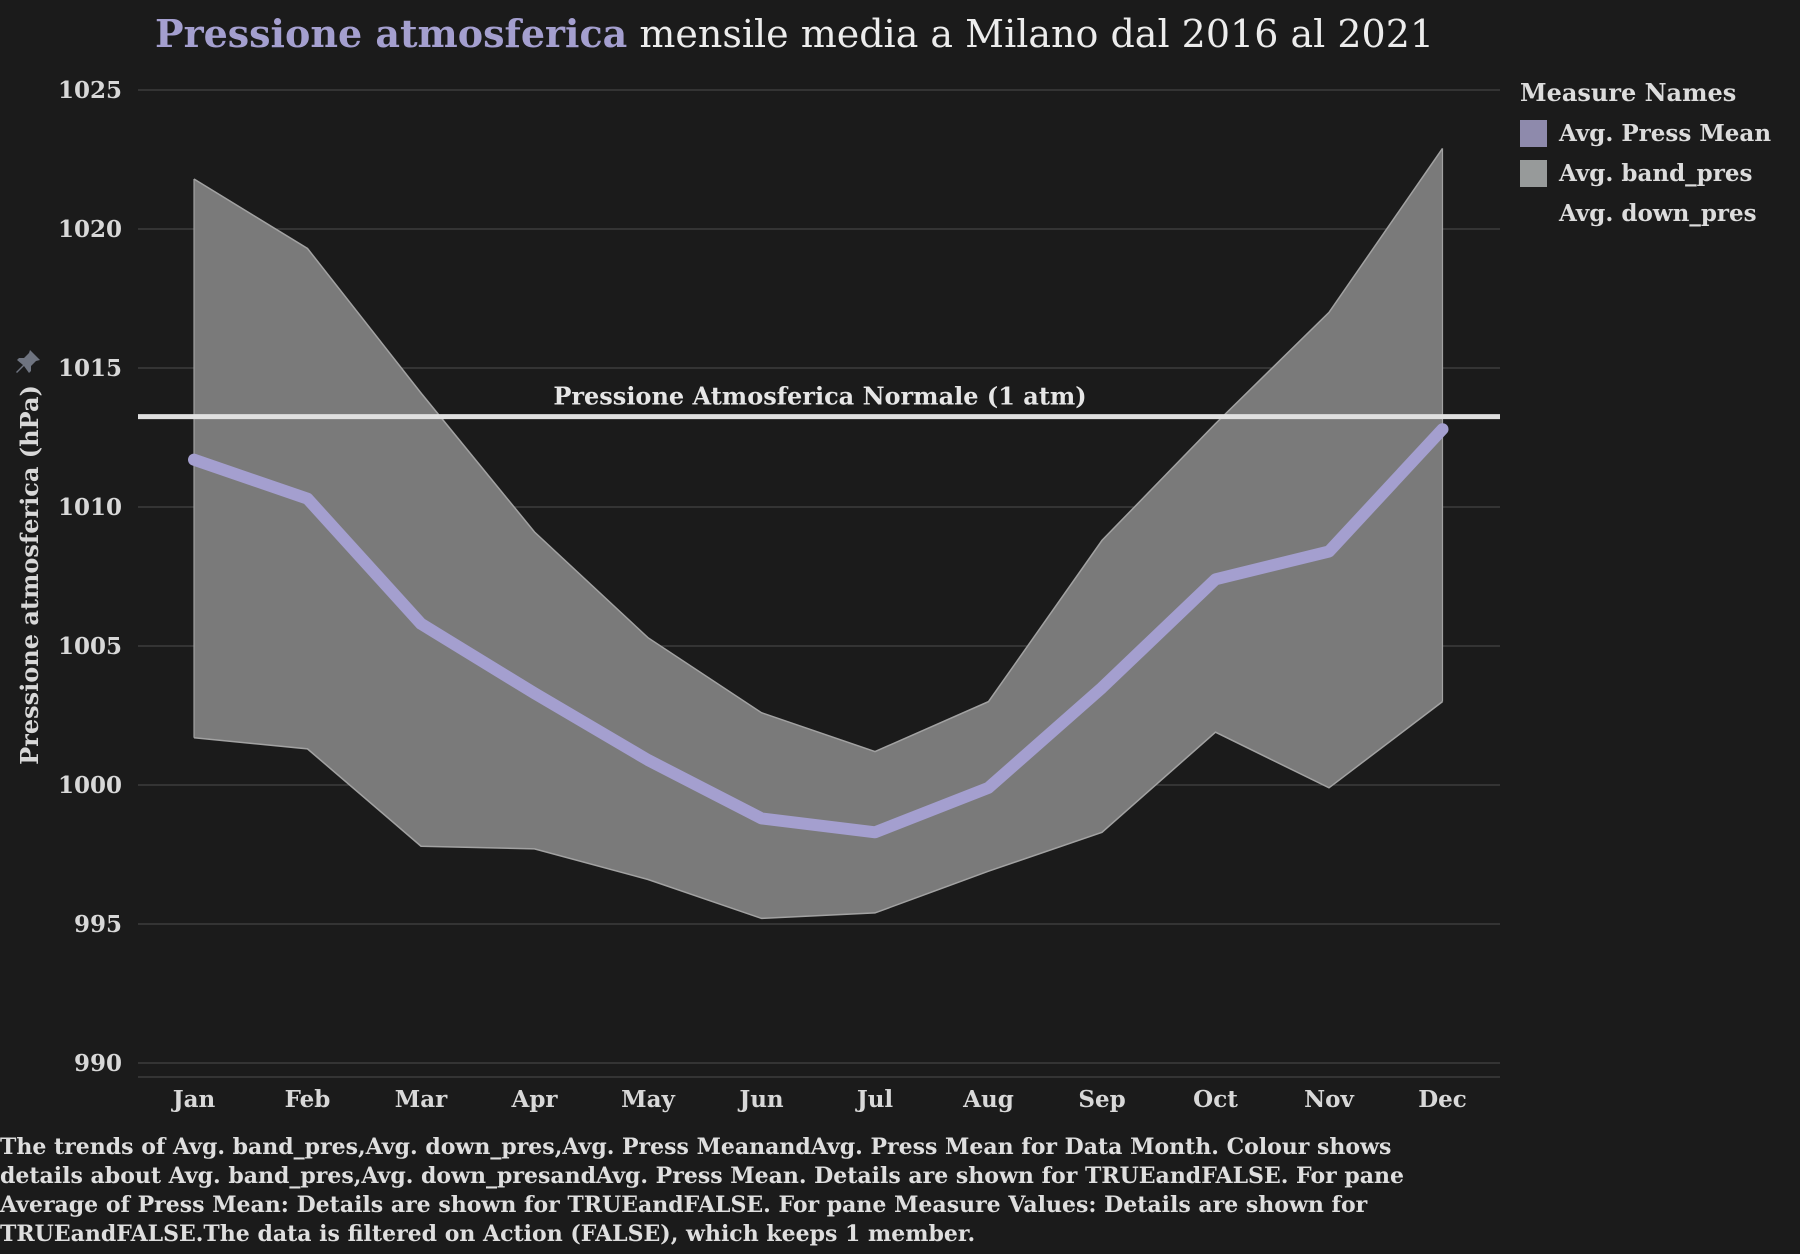  What do you see at coordinates (1665, 133) in the screenshot?
I see `legend-label-press-mean: Avg. Press Mean` at bounding box center [1665, 133].